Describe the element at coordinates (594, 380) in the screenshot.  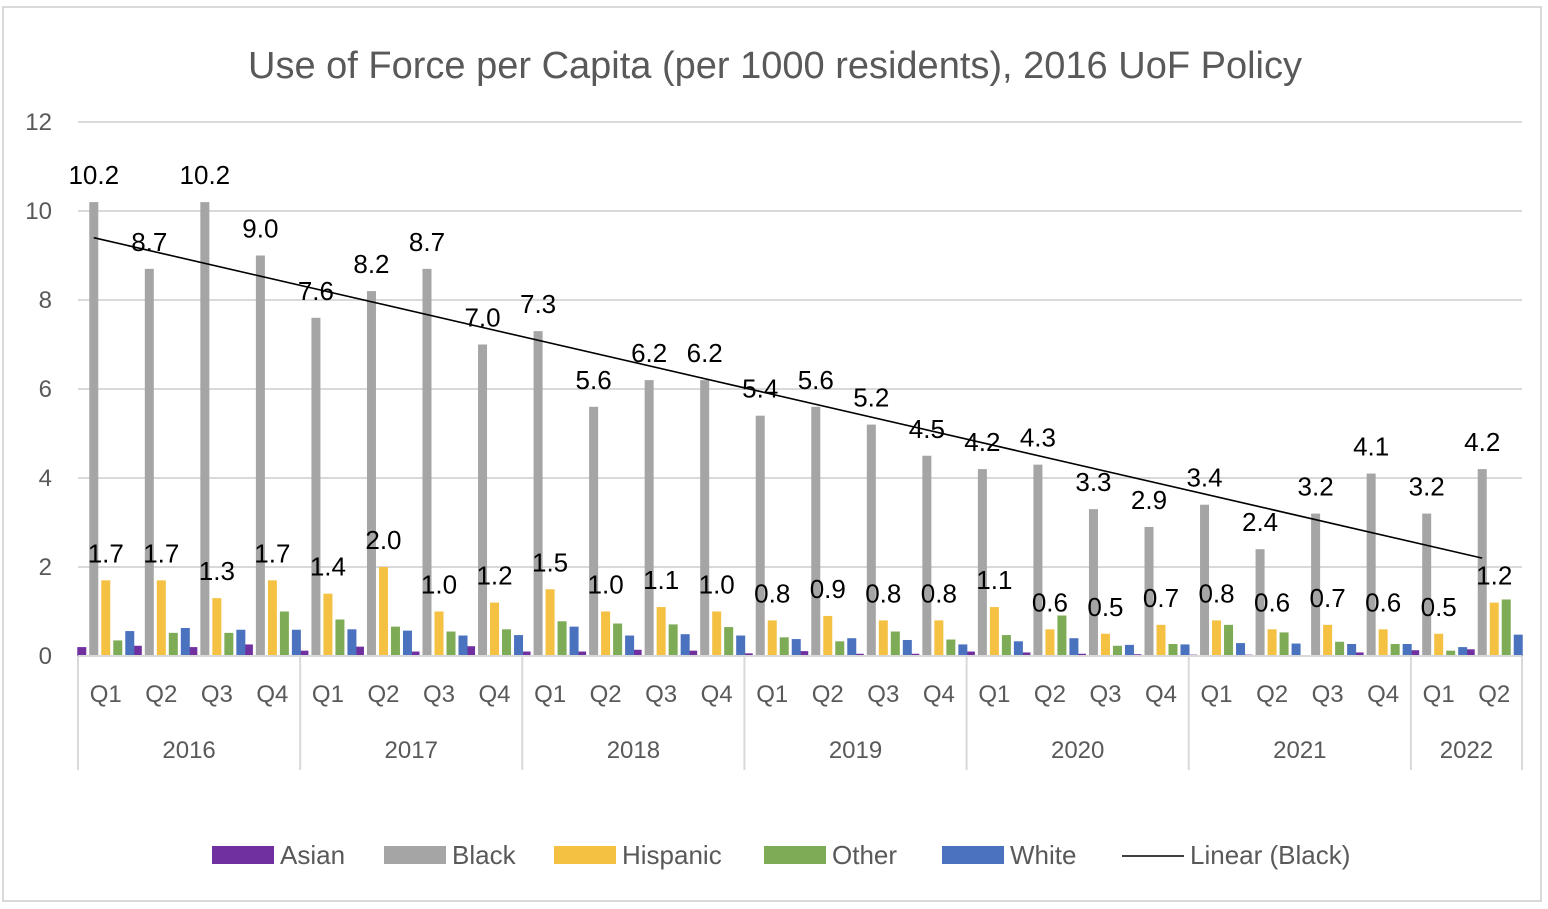
I see `data-label-black: 5.6` at that location.